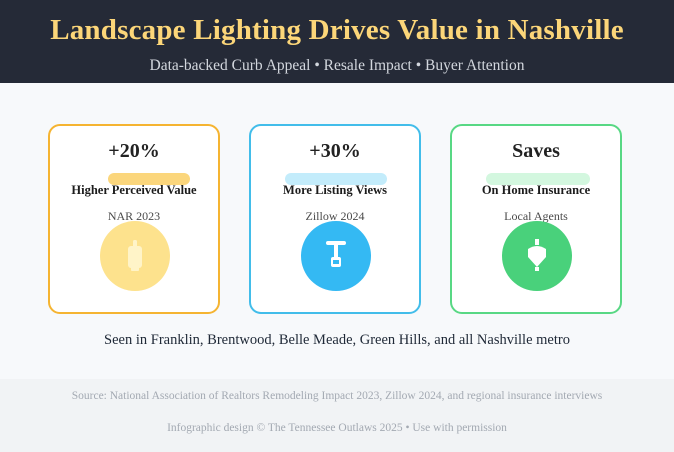  Describe the element at coordinates (134, 216) in the screenshot. I see `stat-source: NAR 2023` at that location.